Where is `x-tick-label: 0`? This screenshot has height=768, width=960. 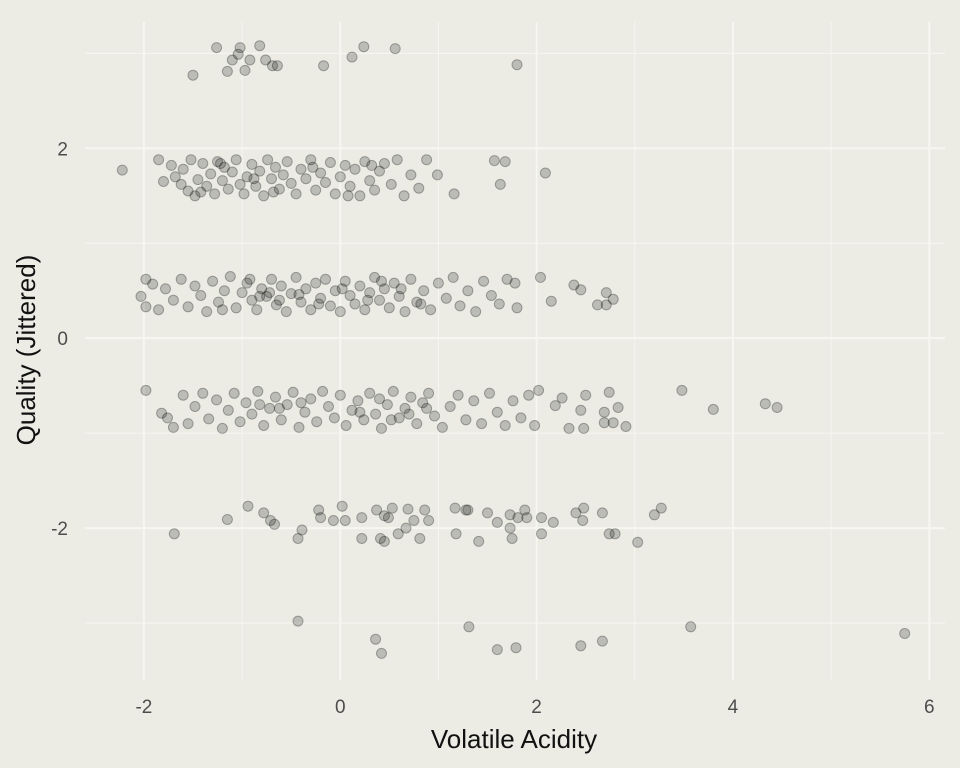
x-tick-label: 0 is located at coordinates (340, 707).